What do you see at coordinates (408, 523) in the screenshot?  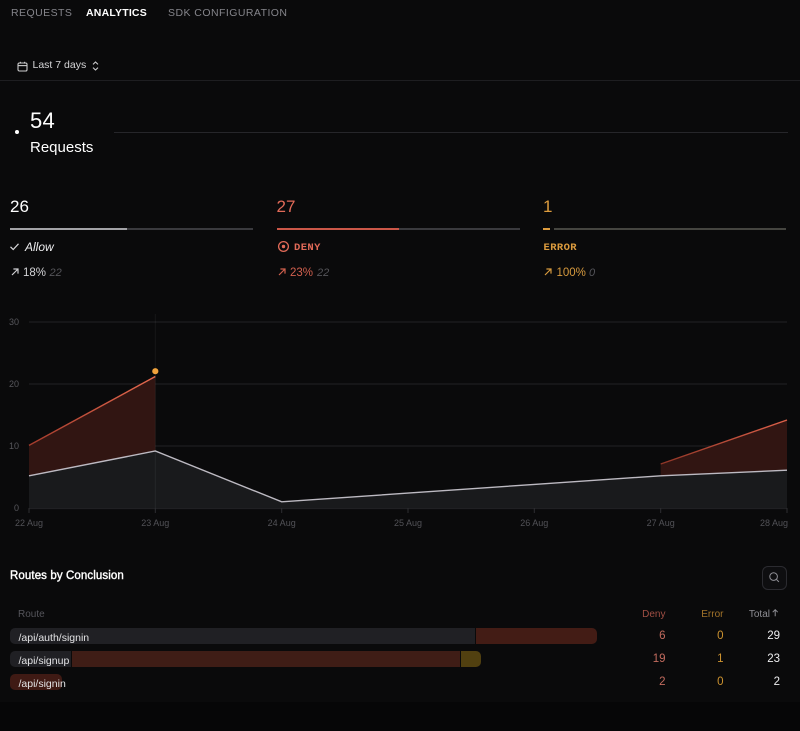 I see `svg-text: 25 Aug` at bounding box center [408, 523].